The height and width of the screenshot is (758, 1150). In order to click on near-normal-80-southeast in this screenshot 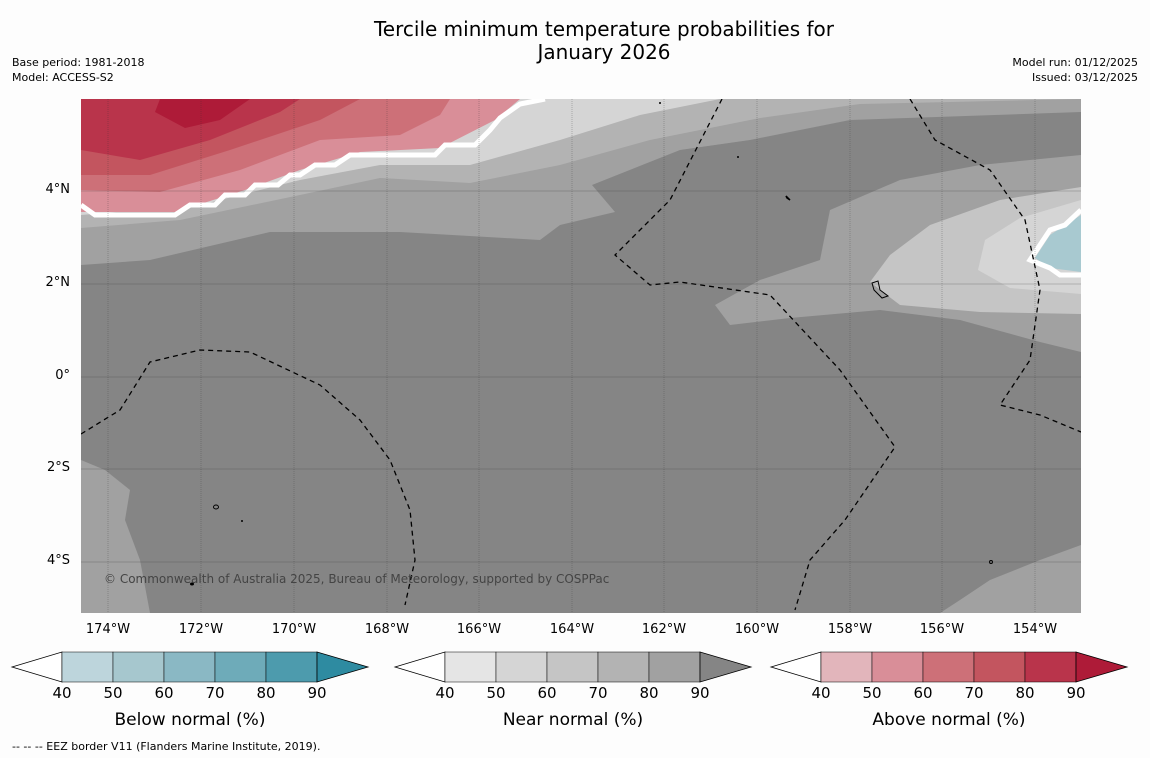, I will do `click(1010, 579)`.